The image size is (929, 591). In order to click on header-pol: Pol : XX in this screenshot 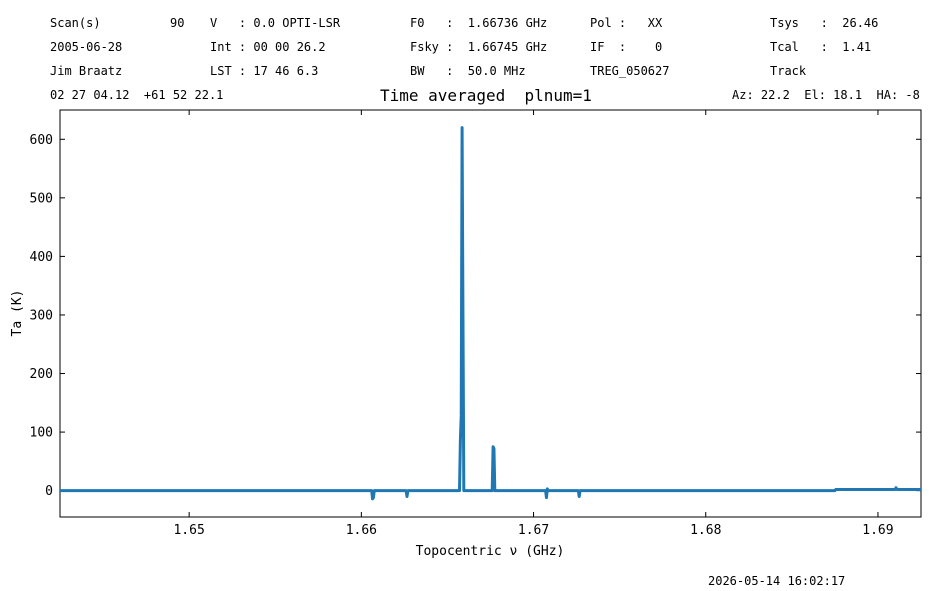, I will do `click(626, 23)`.